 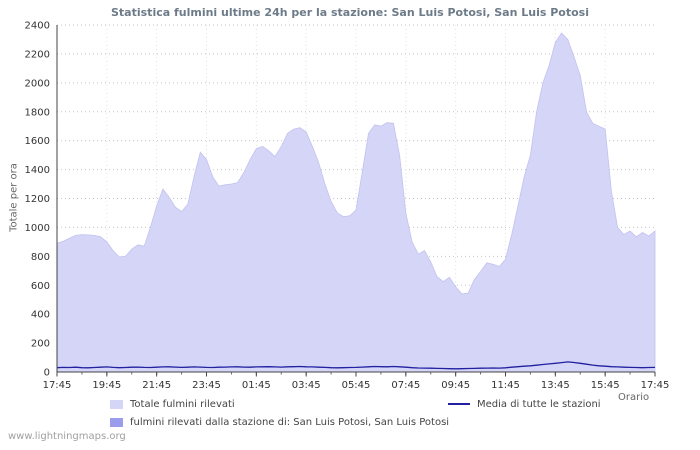 What do you see at coordinates (156, 385) in the screenshot?
I see `x-tick-label: 21:45` at bounding box center [156, 385].